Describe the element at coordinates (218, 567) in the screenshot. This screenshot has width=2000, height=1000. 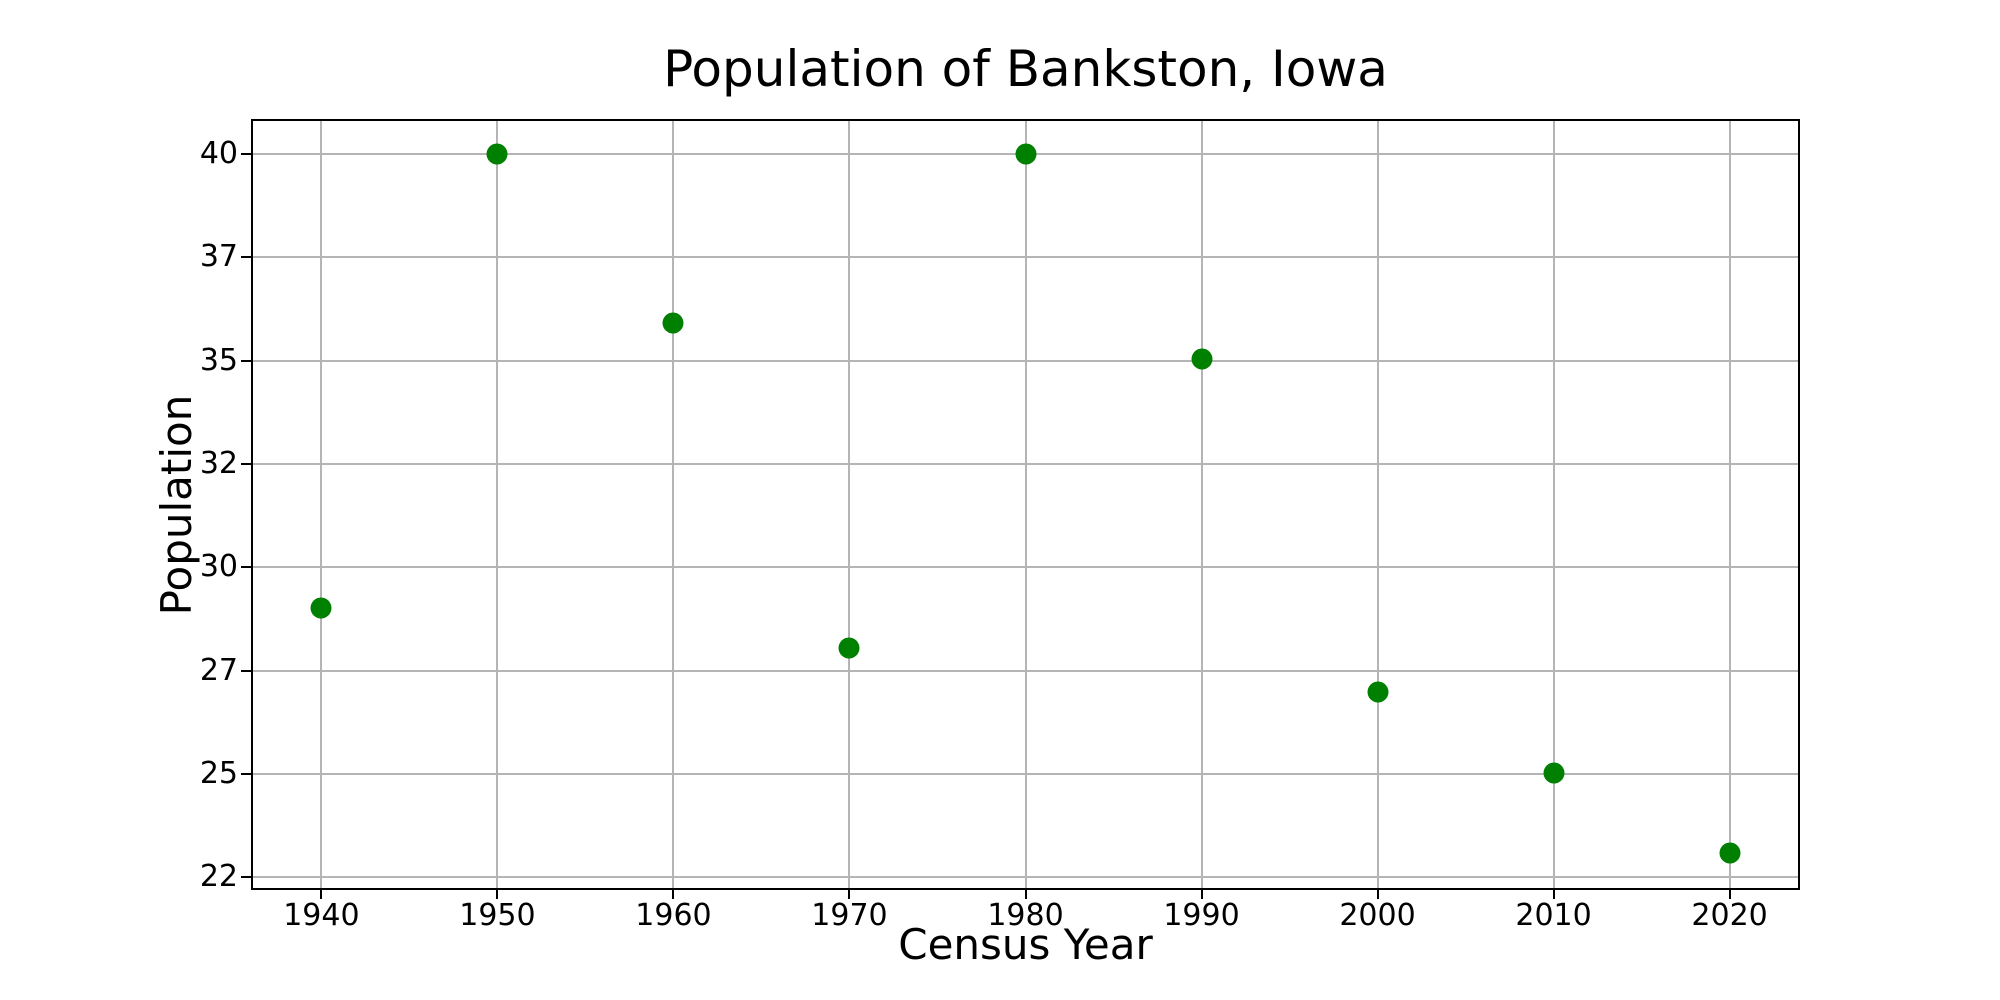
I see `y-tick-label: 30` at that location.